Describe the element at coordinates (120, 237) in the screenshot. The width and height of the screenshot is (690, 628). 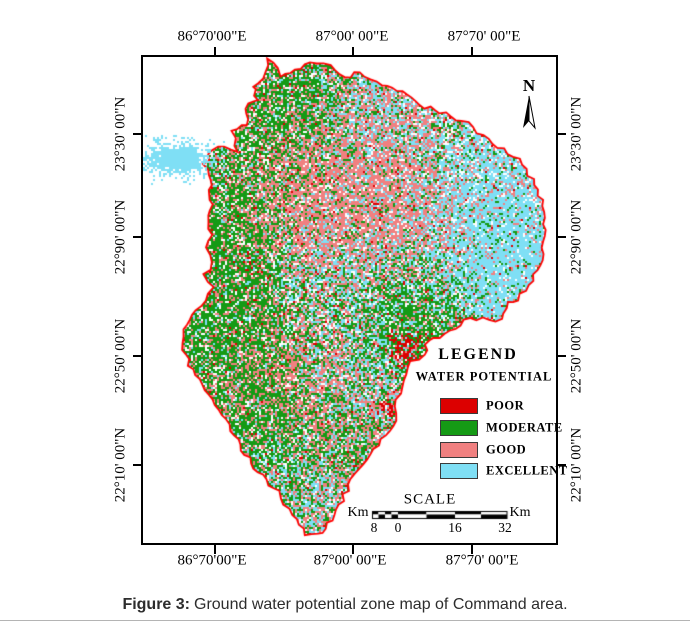
I see `latitude-label-left-1: 22°90' 00"N` at that location.